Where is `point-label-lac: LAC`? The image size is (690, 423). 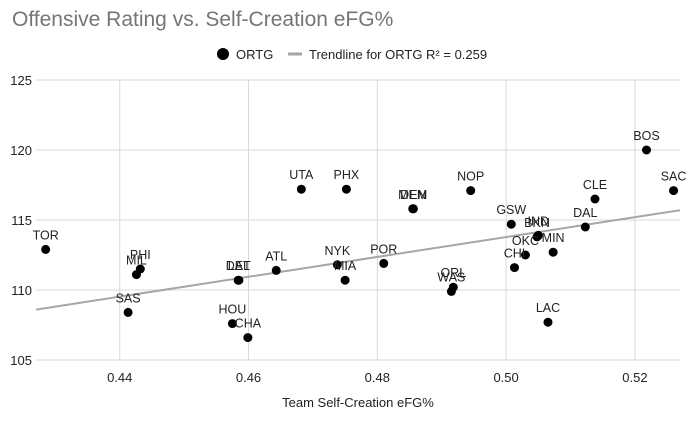 point-label-lac: LAC is located at coordinates (548, 308).